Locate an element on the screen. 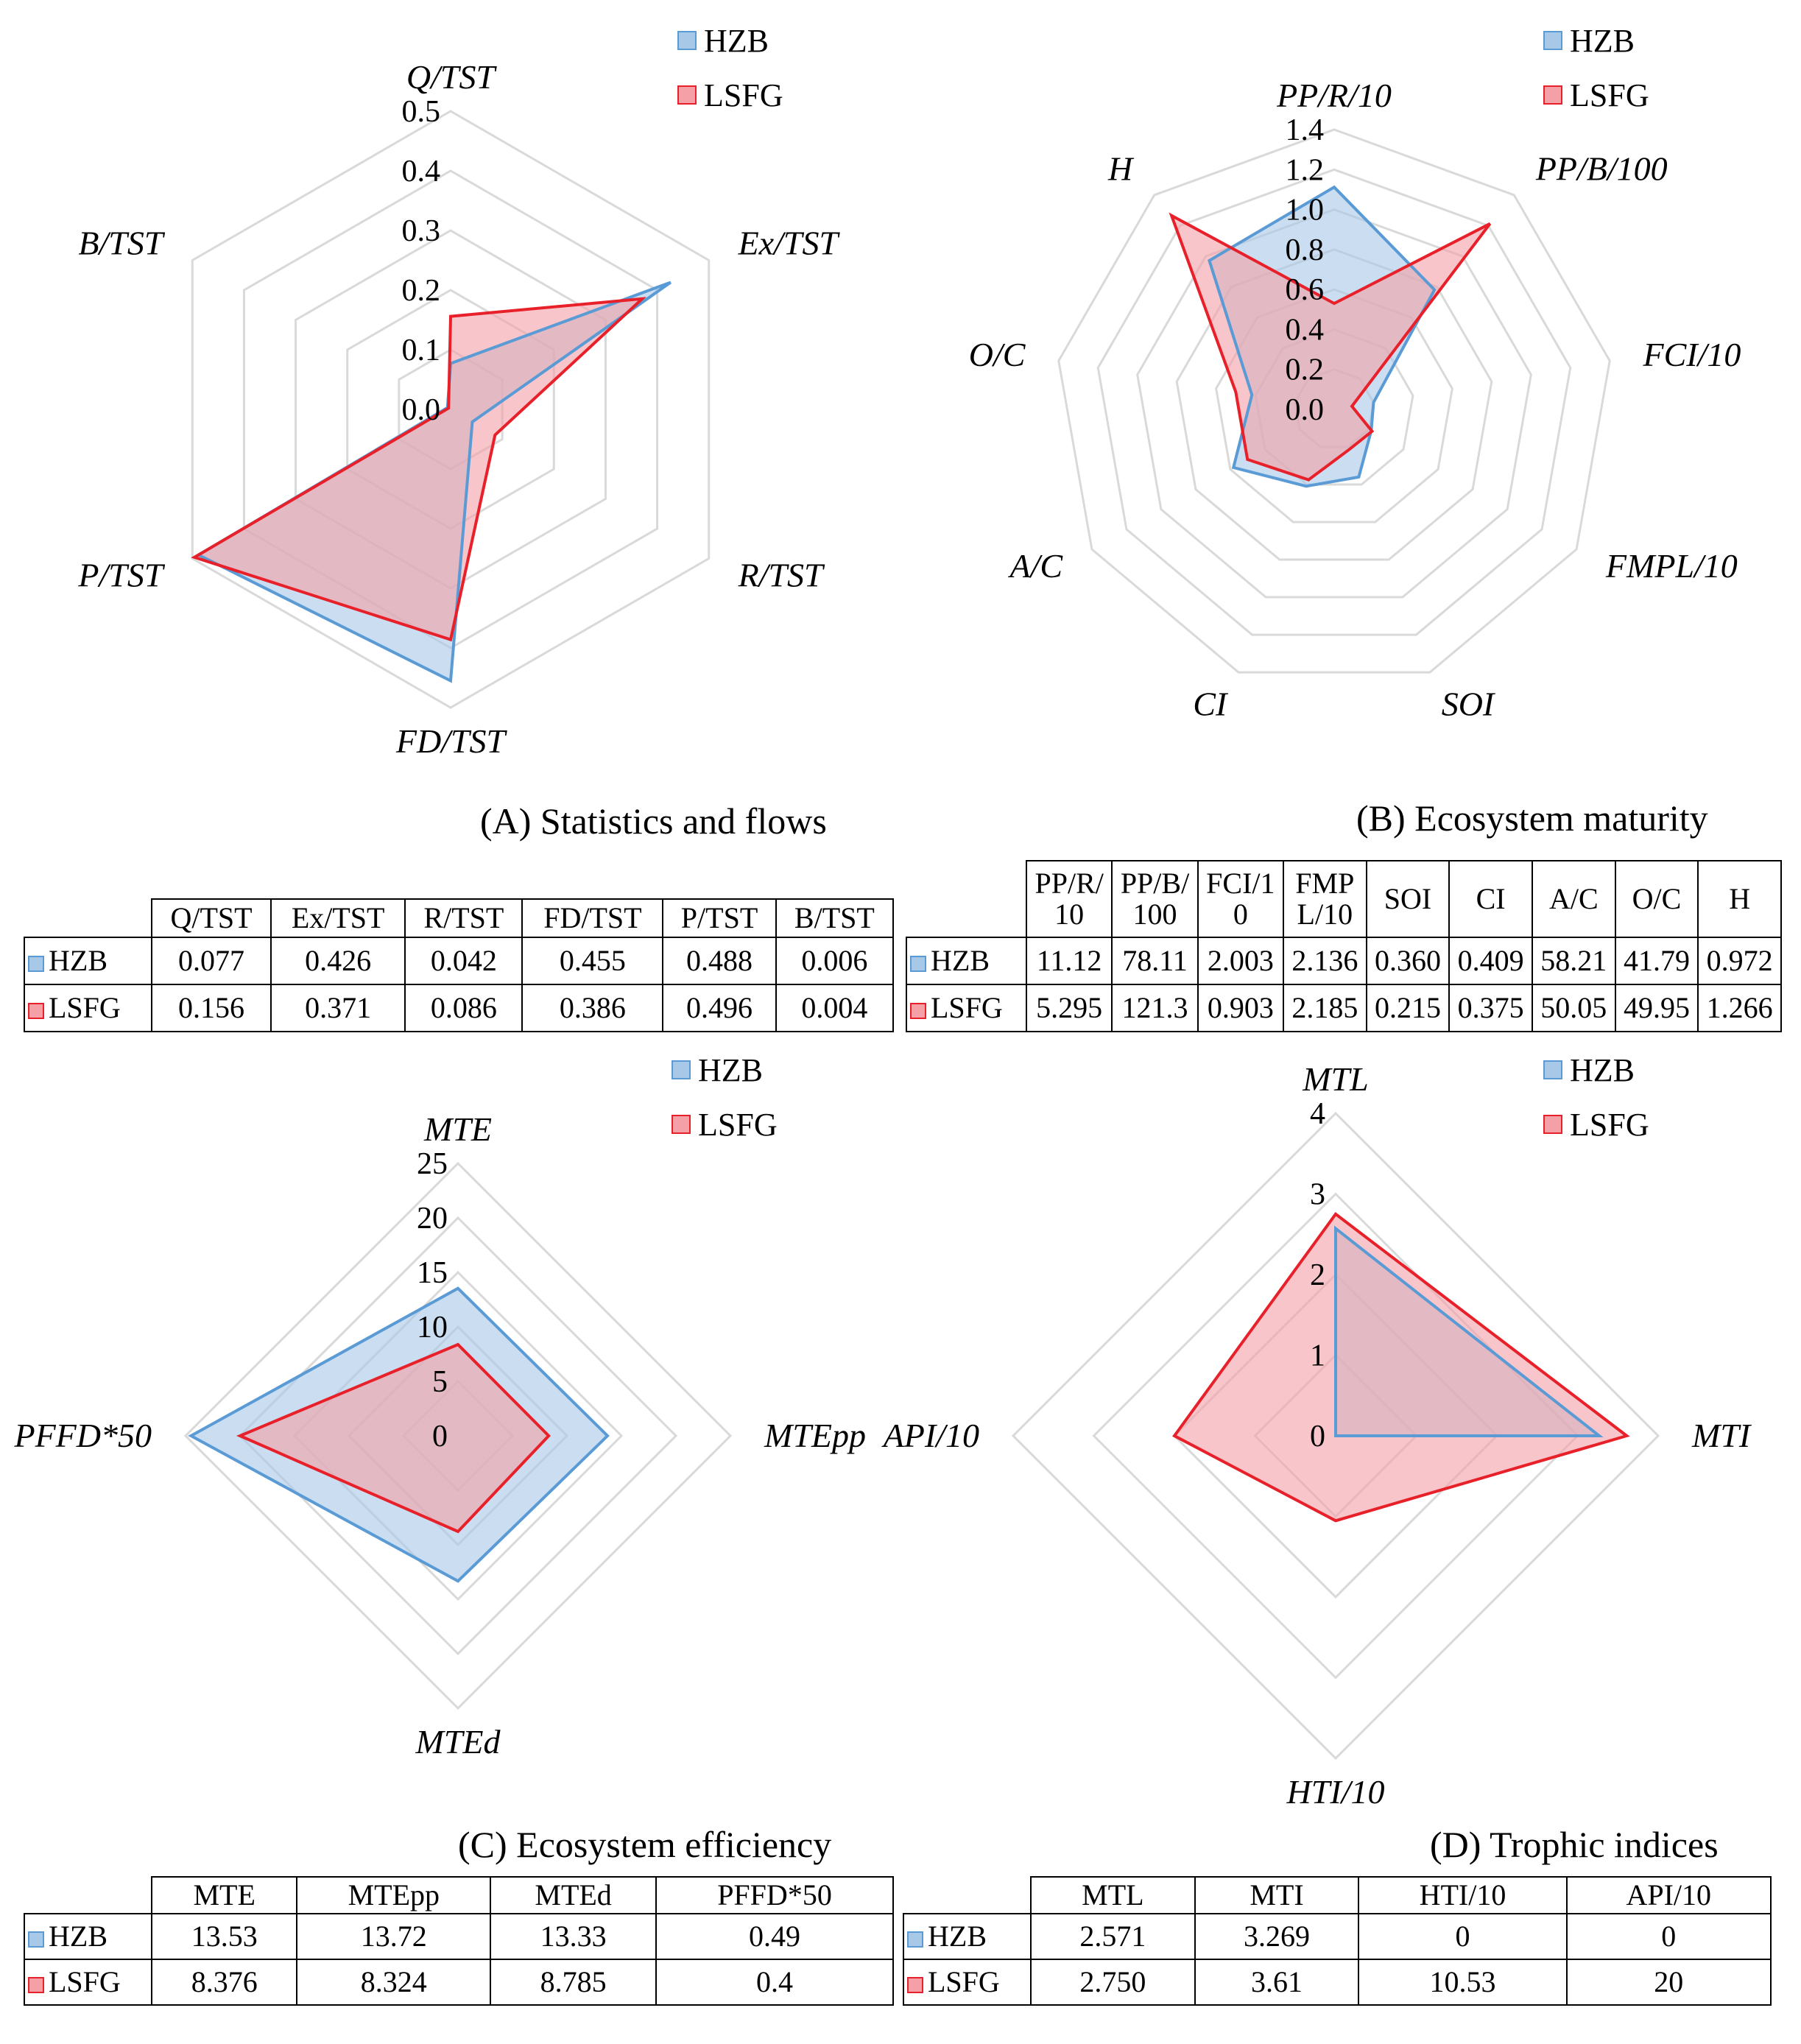  axis-label: MTEd is located at coordinates (458, 1742).